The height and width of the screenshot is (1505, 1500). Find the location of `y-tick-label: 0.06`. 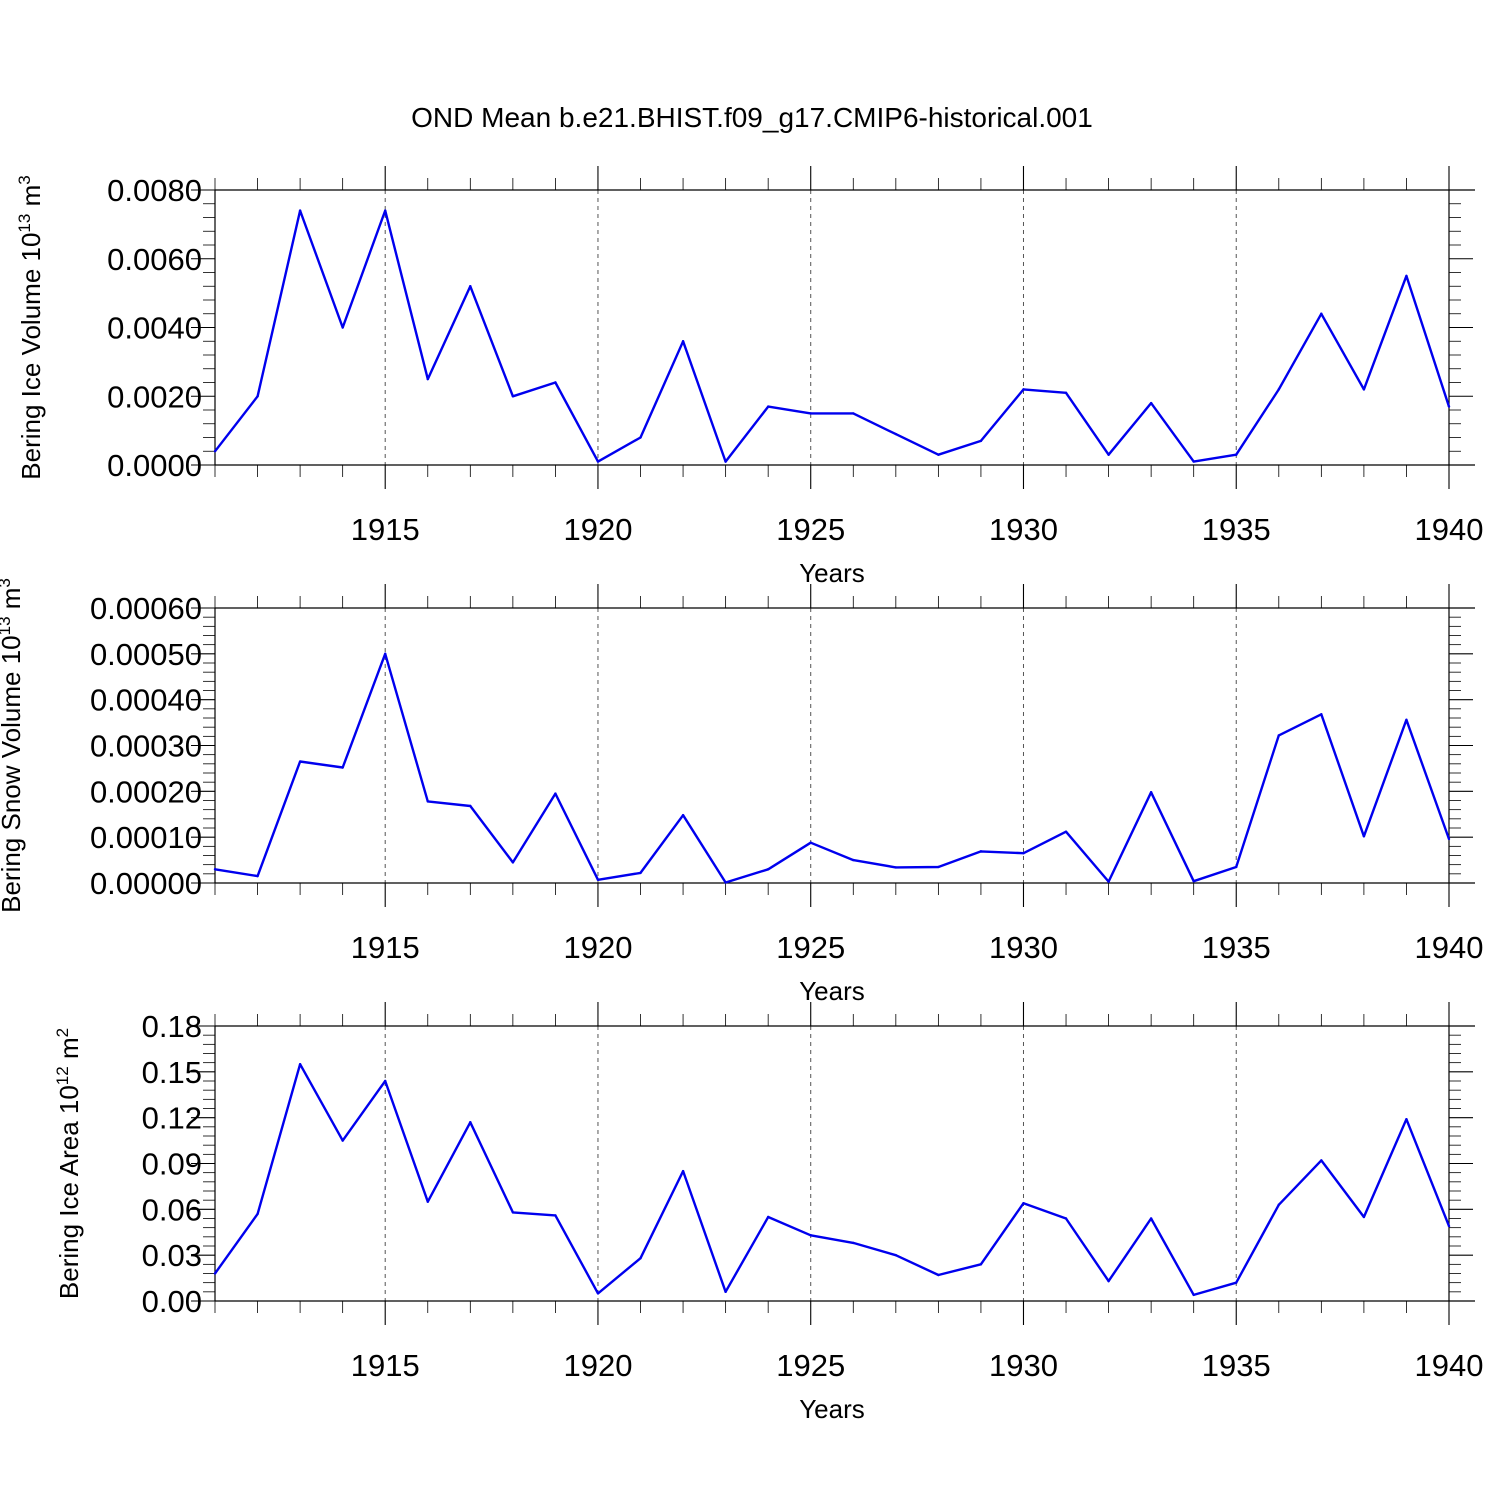

y-tick-label: 0.06 is located at coordinates (172, 1209).